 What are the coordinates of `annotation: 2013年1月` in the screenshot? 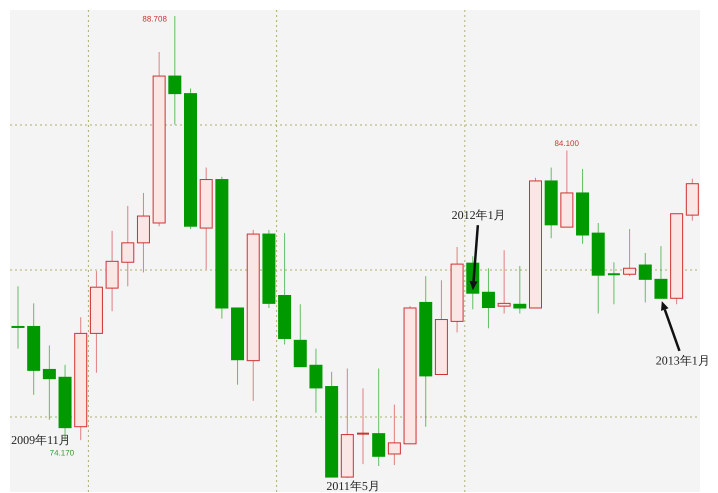 It's located at (683, 360).